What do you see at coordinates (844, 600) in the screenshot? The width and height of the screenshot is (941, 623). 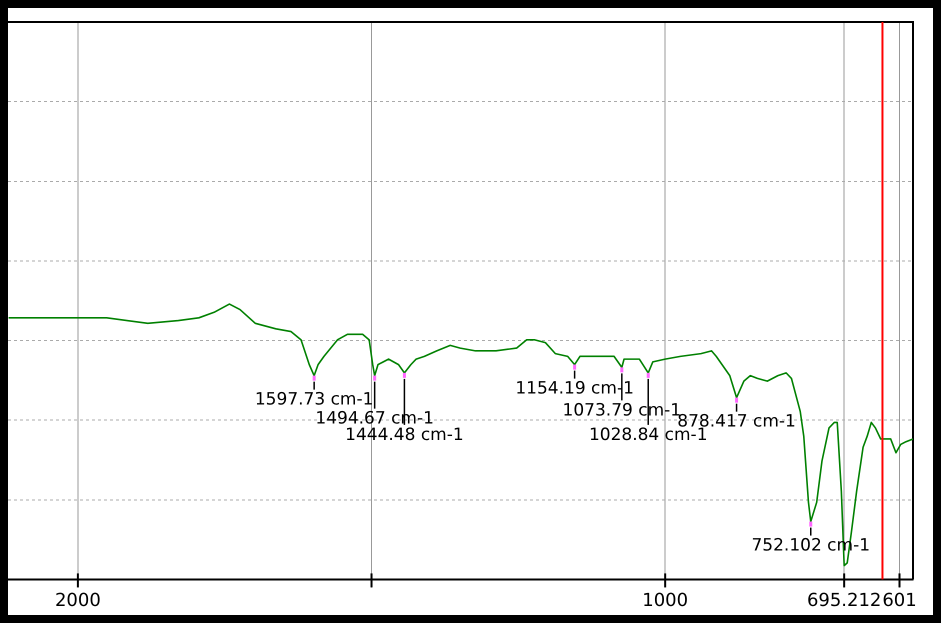 I see `x-tick-label: 695.212` at bounding box center [844, 600].